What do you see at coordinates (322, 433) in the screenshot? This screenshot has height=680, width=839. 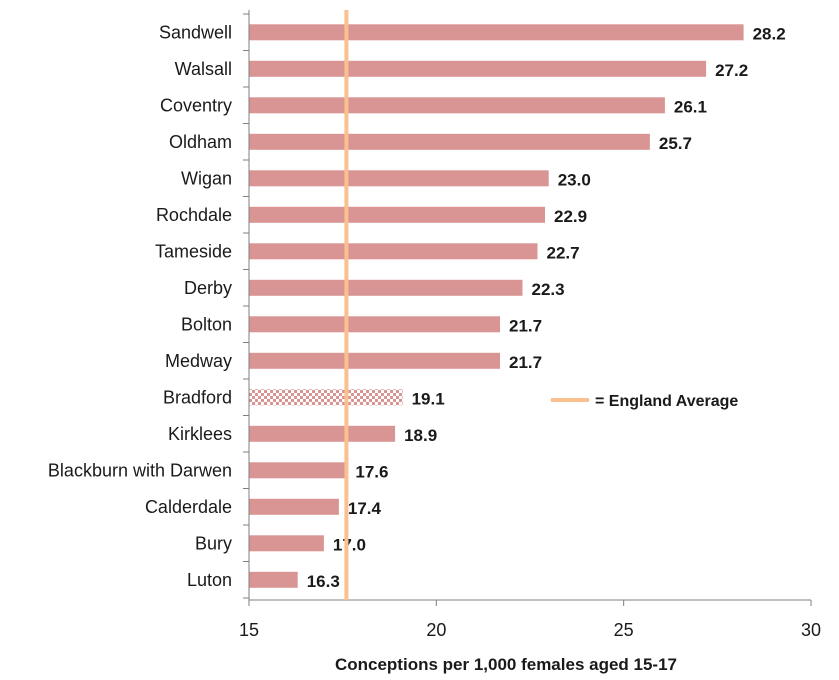 I see `bar-kirklees` at bounding box center [322, 433].